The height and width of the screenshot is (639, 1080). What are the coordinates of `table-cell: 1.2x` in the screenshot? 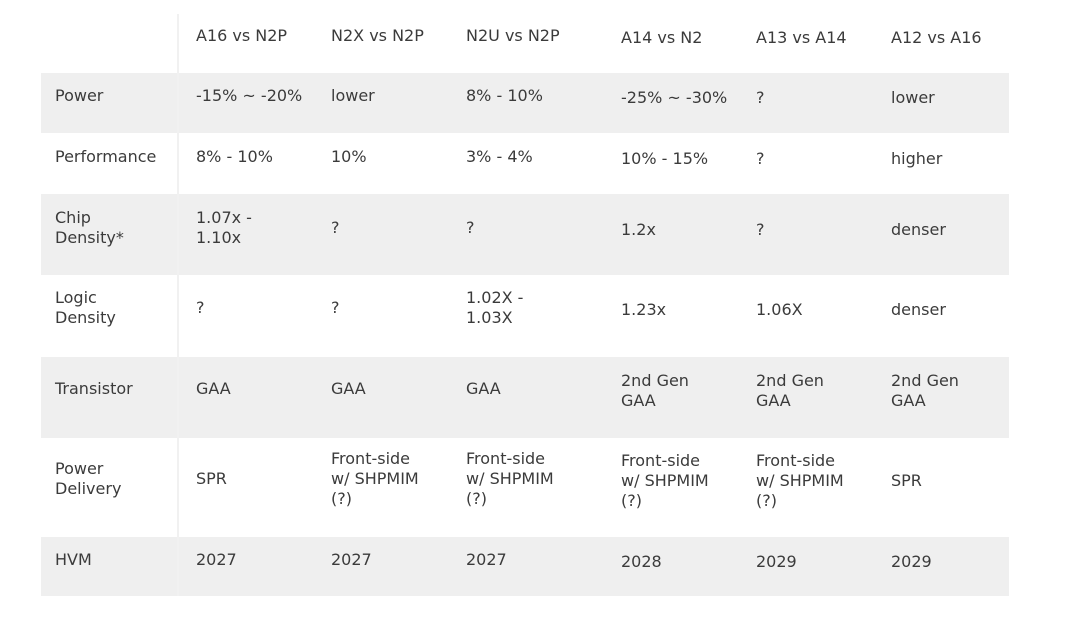 It's located at (638, 229).